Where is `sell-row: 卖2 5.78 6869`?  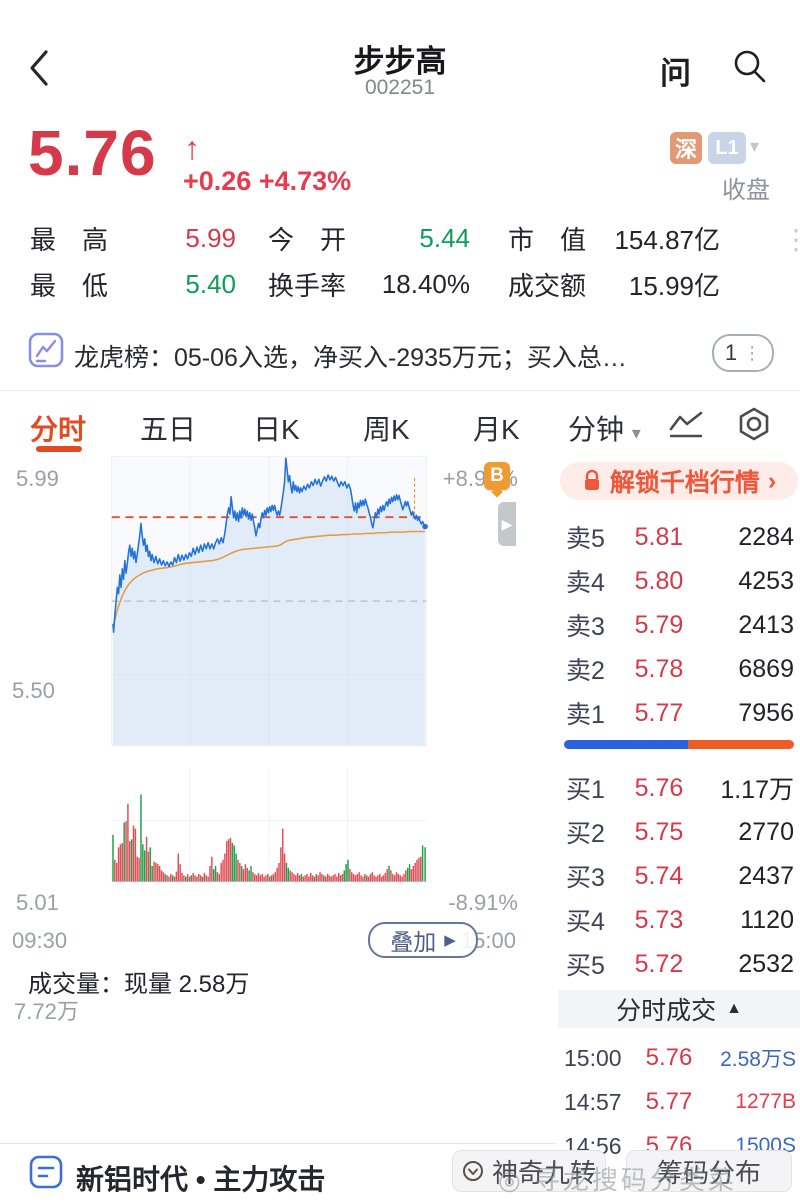
sell-row: 卖2 5.78 6869 is located at coordinates (679, 669).